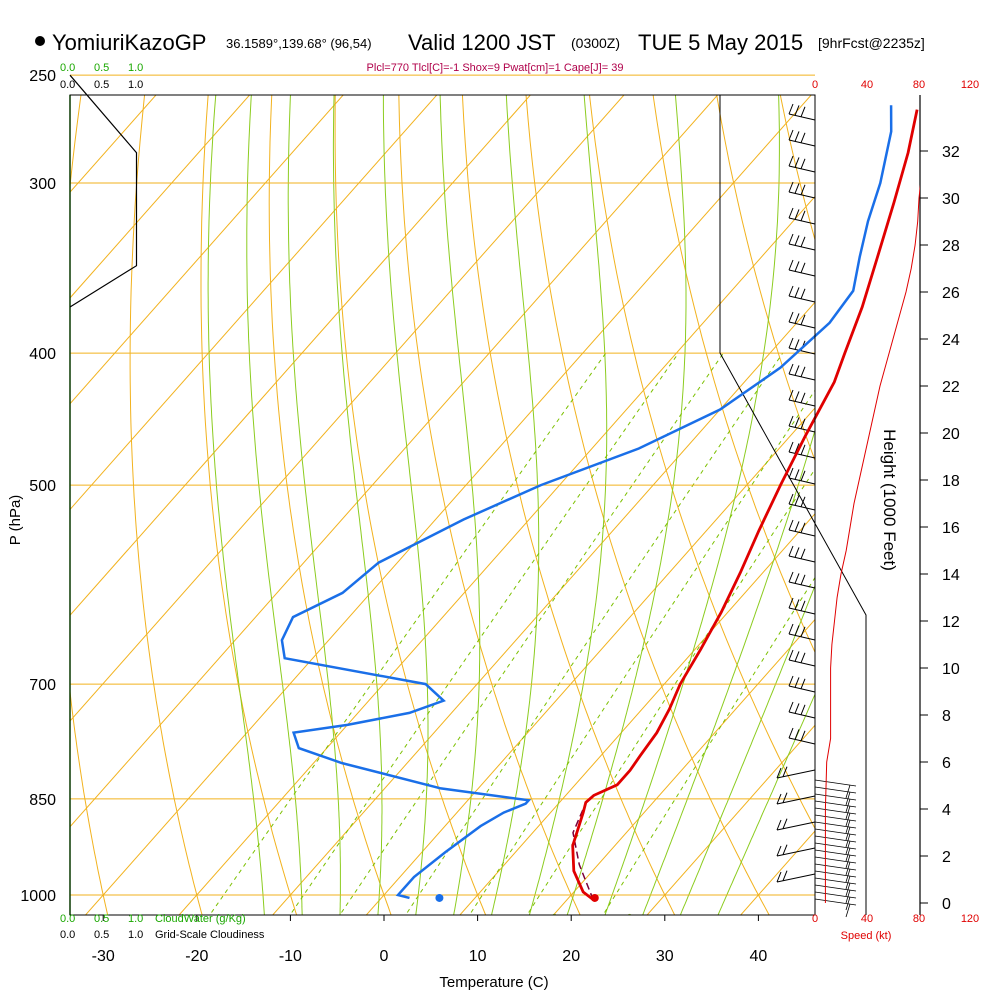  I want to click on temperature-tick-label: 0, so click(384, 956).